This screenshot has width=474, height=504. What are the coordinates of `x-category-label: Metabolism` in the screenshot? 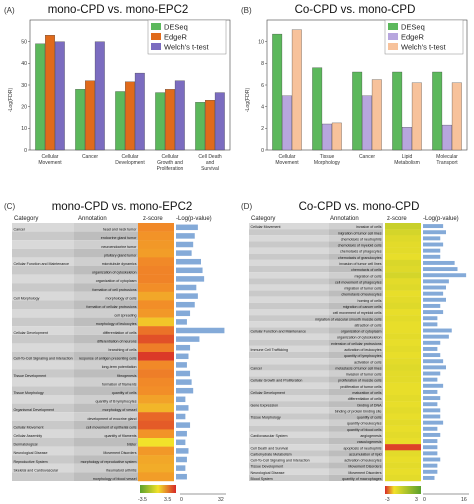 It's located at (407, 163).